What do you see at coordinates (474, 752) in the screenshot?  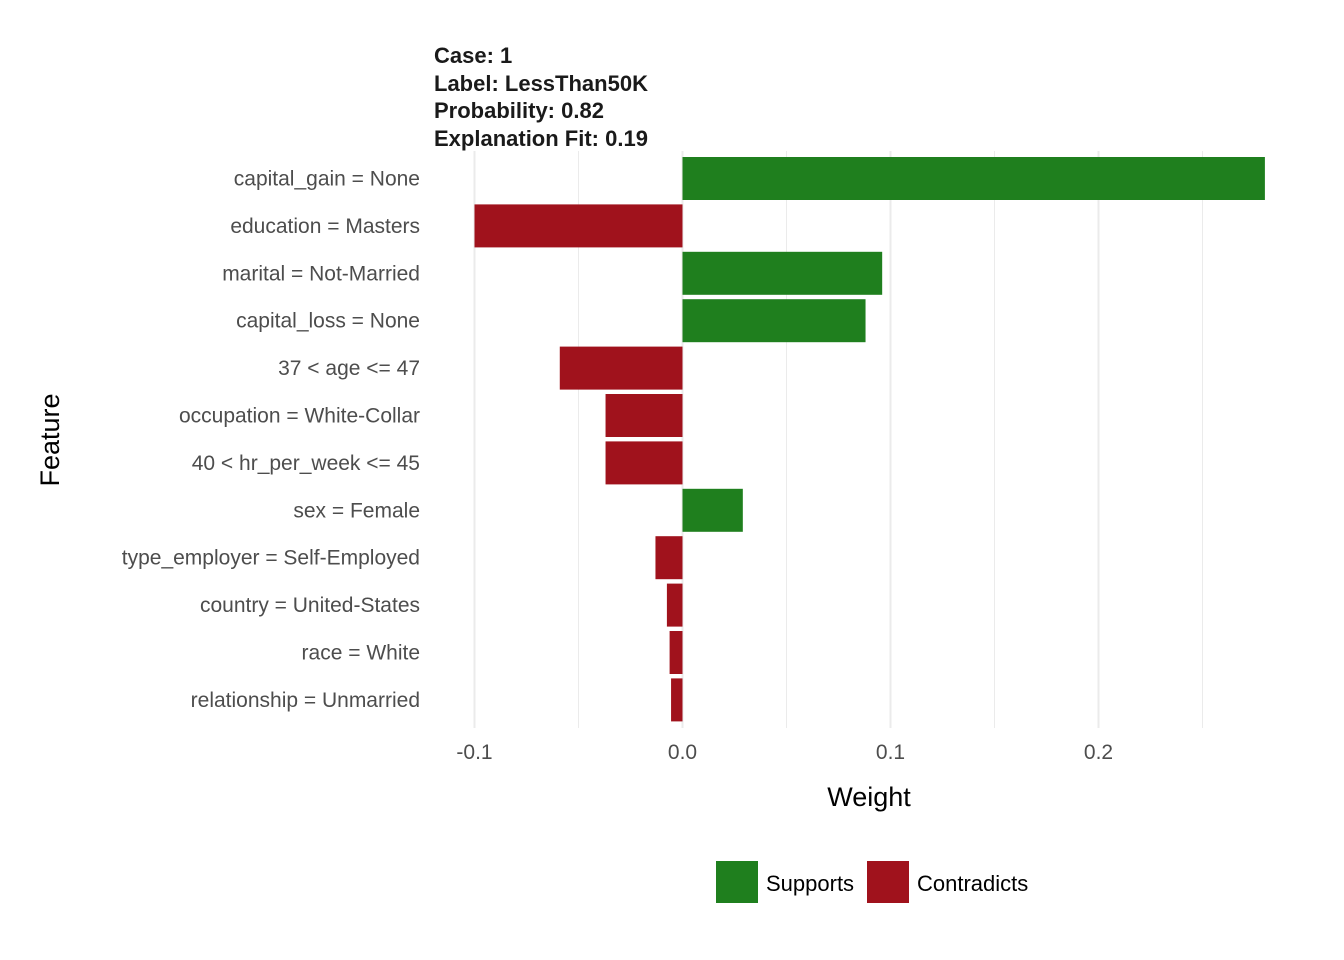 I see `x-tick-label: -0.1` at bounding box center [474, 752].